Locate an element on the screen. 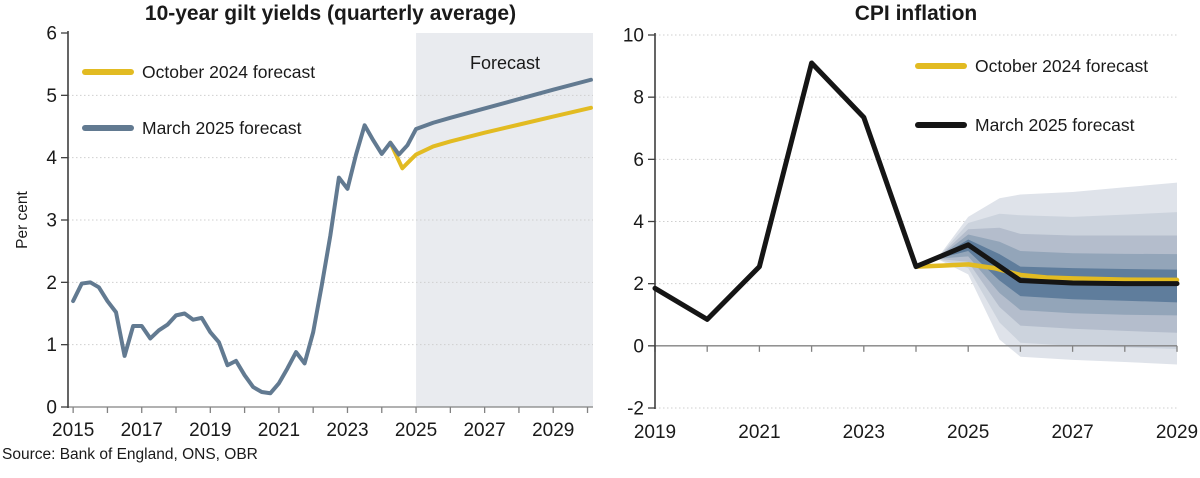 This screenshot has height=478, width=1200. y-tick-label: -2 is located at coordinates (635, 409).